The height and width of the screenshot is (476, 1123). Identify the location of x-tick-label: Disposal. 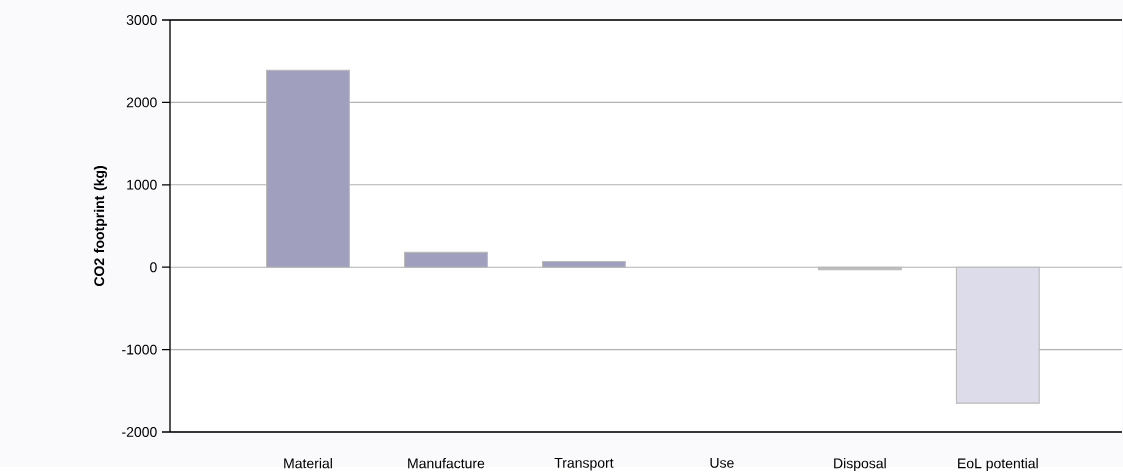
(860, 465).